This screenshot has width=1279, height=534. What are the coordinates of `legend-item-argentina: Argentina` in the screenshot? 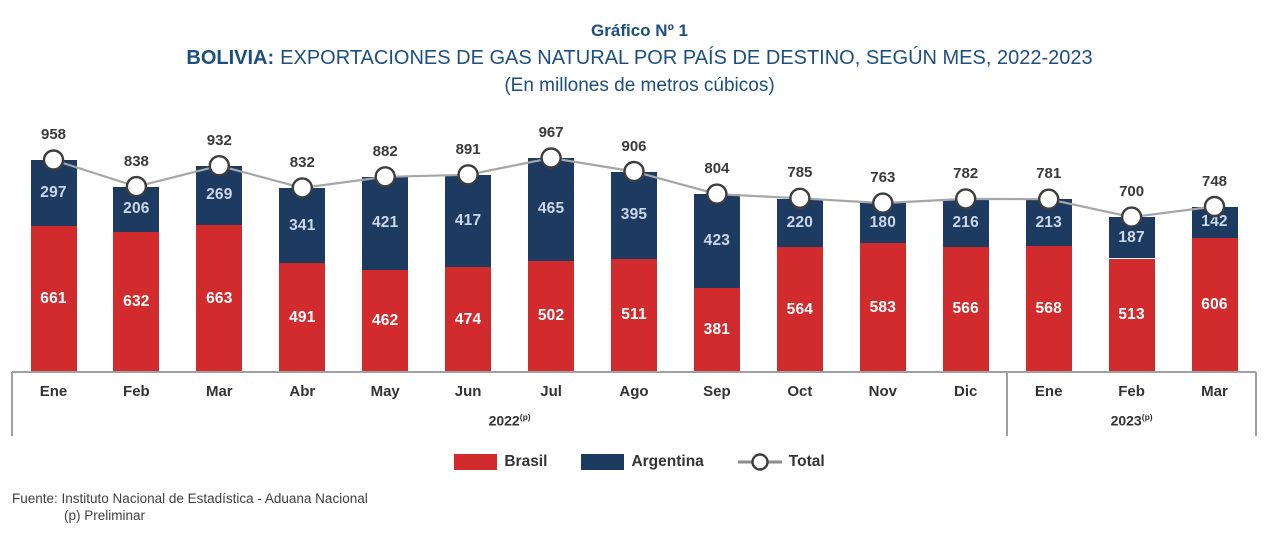 It's located at (642, 462).